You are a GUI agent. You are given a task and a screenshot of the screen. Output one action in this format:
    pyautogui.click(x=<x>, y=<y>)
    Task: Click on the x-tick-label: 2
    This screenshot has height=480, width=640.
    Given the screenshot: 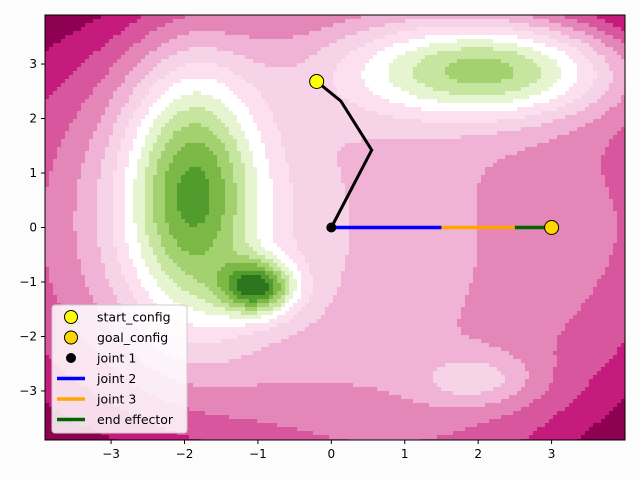 What is the action you would take?
    pyautogui.click(x=478, y=454)
    